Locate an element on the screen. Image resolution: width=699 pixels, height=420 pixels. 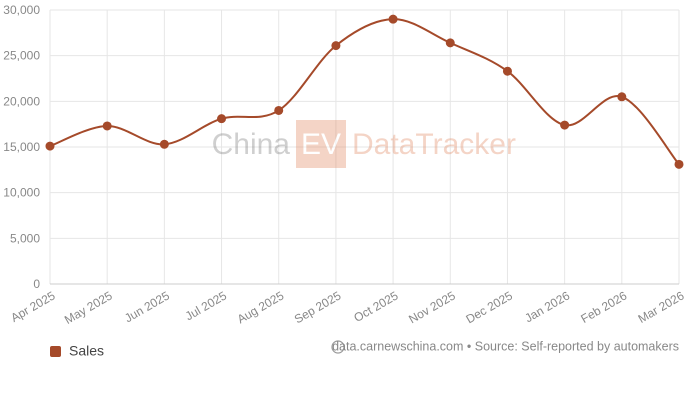
x-tick-label: Nov 2025 is located at coordinates (432, 307).